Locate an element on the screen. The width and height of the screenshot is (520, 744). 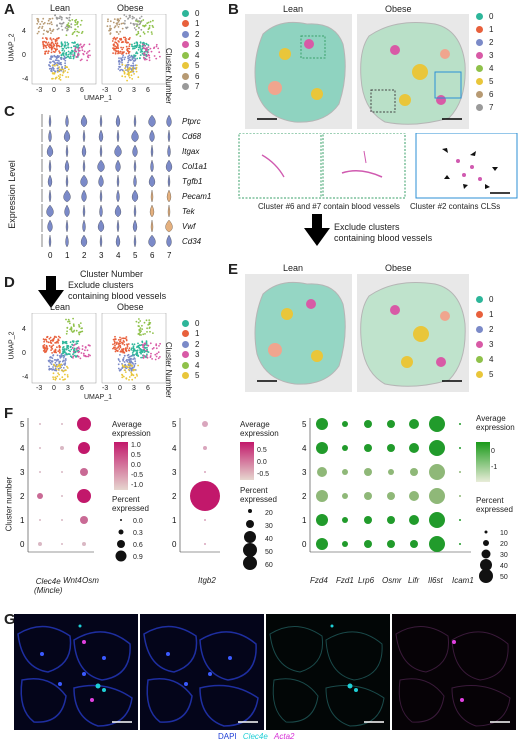
legend-item-cluster-0: 0 is located at coordinates (484, 299).